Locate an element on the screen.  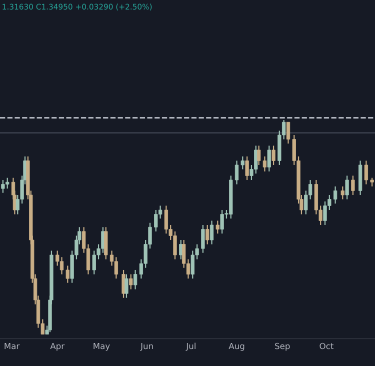
x-tick-label: Sep is located at coordinates (282, 346).